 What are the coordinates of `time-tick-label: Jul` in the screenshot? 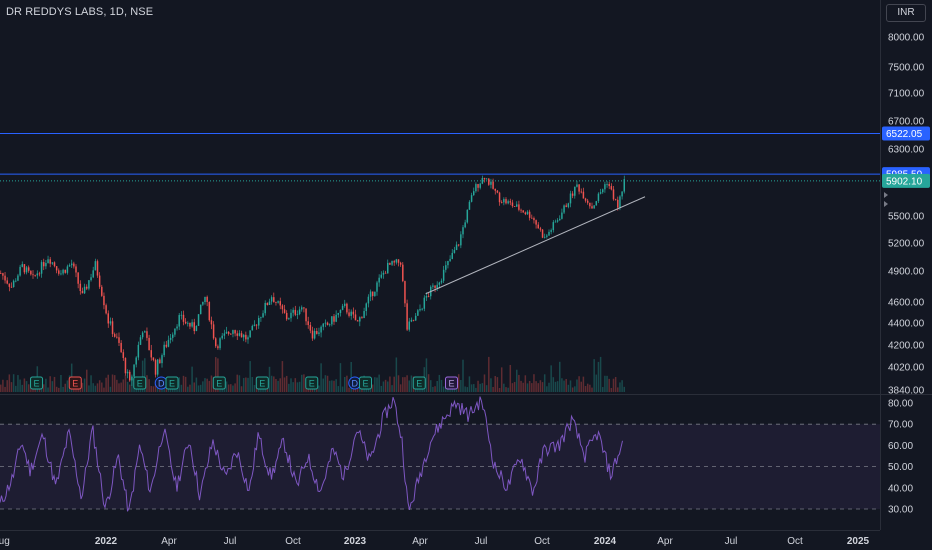 It's located at (731, 541).